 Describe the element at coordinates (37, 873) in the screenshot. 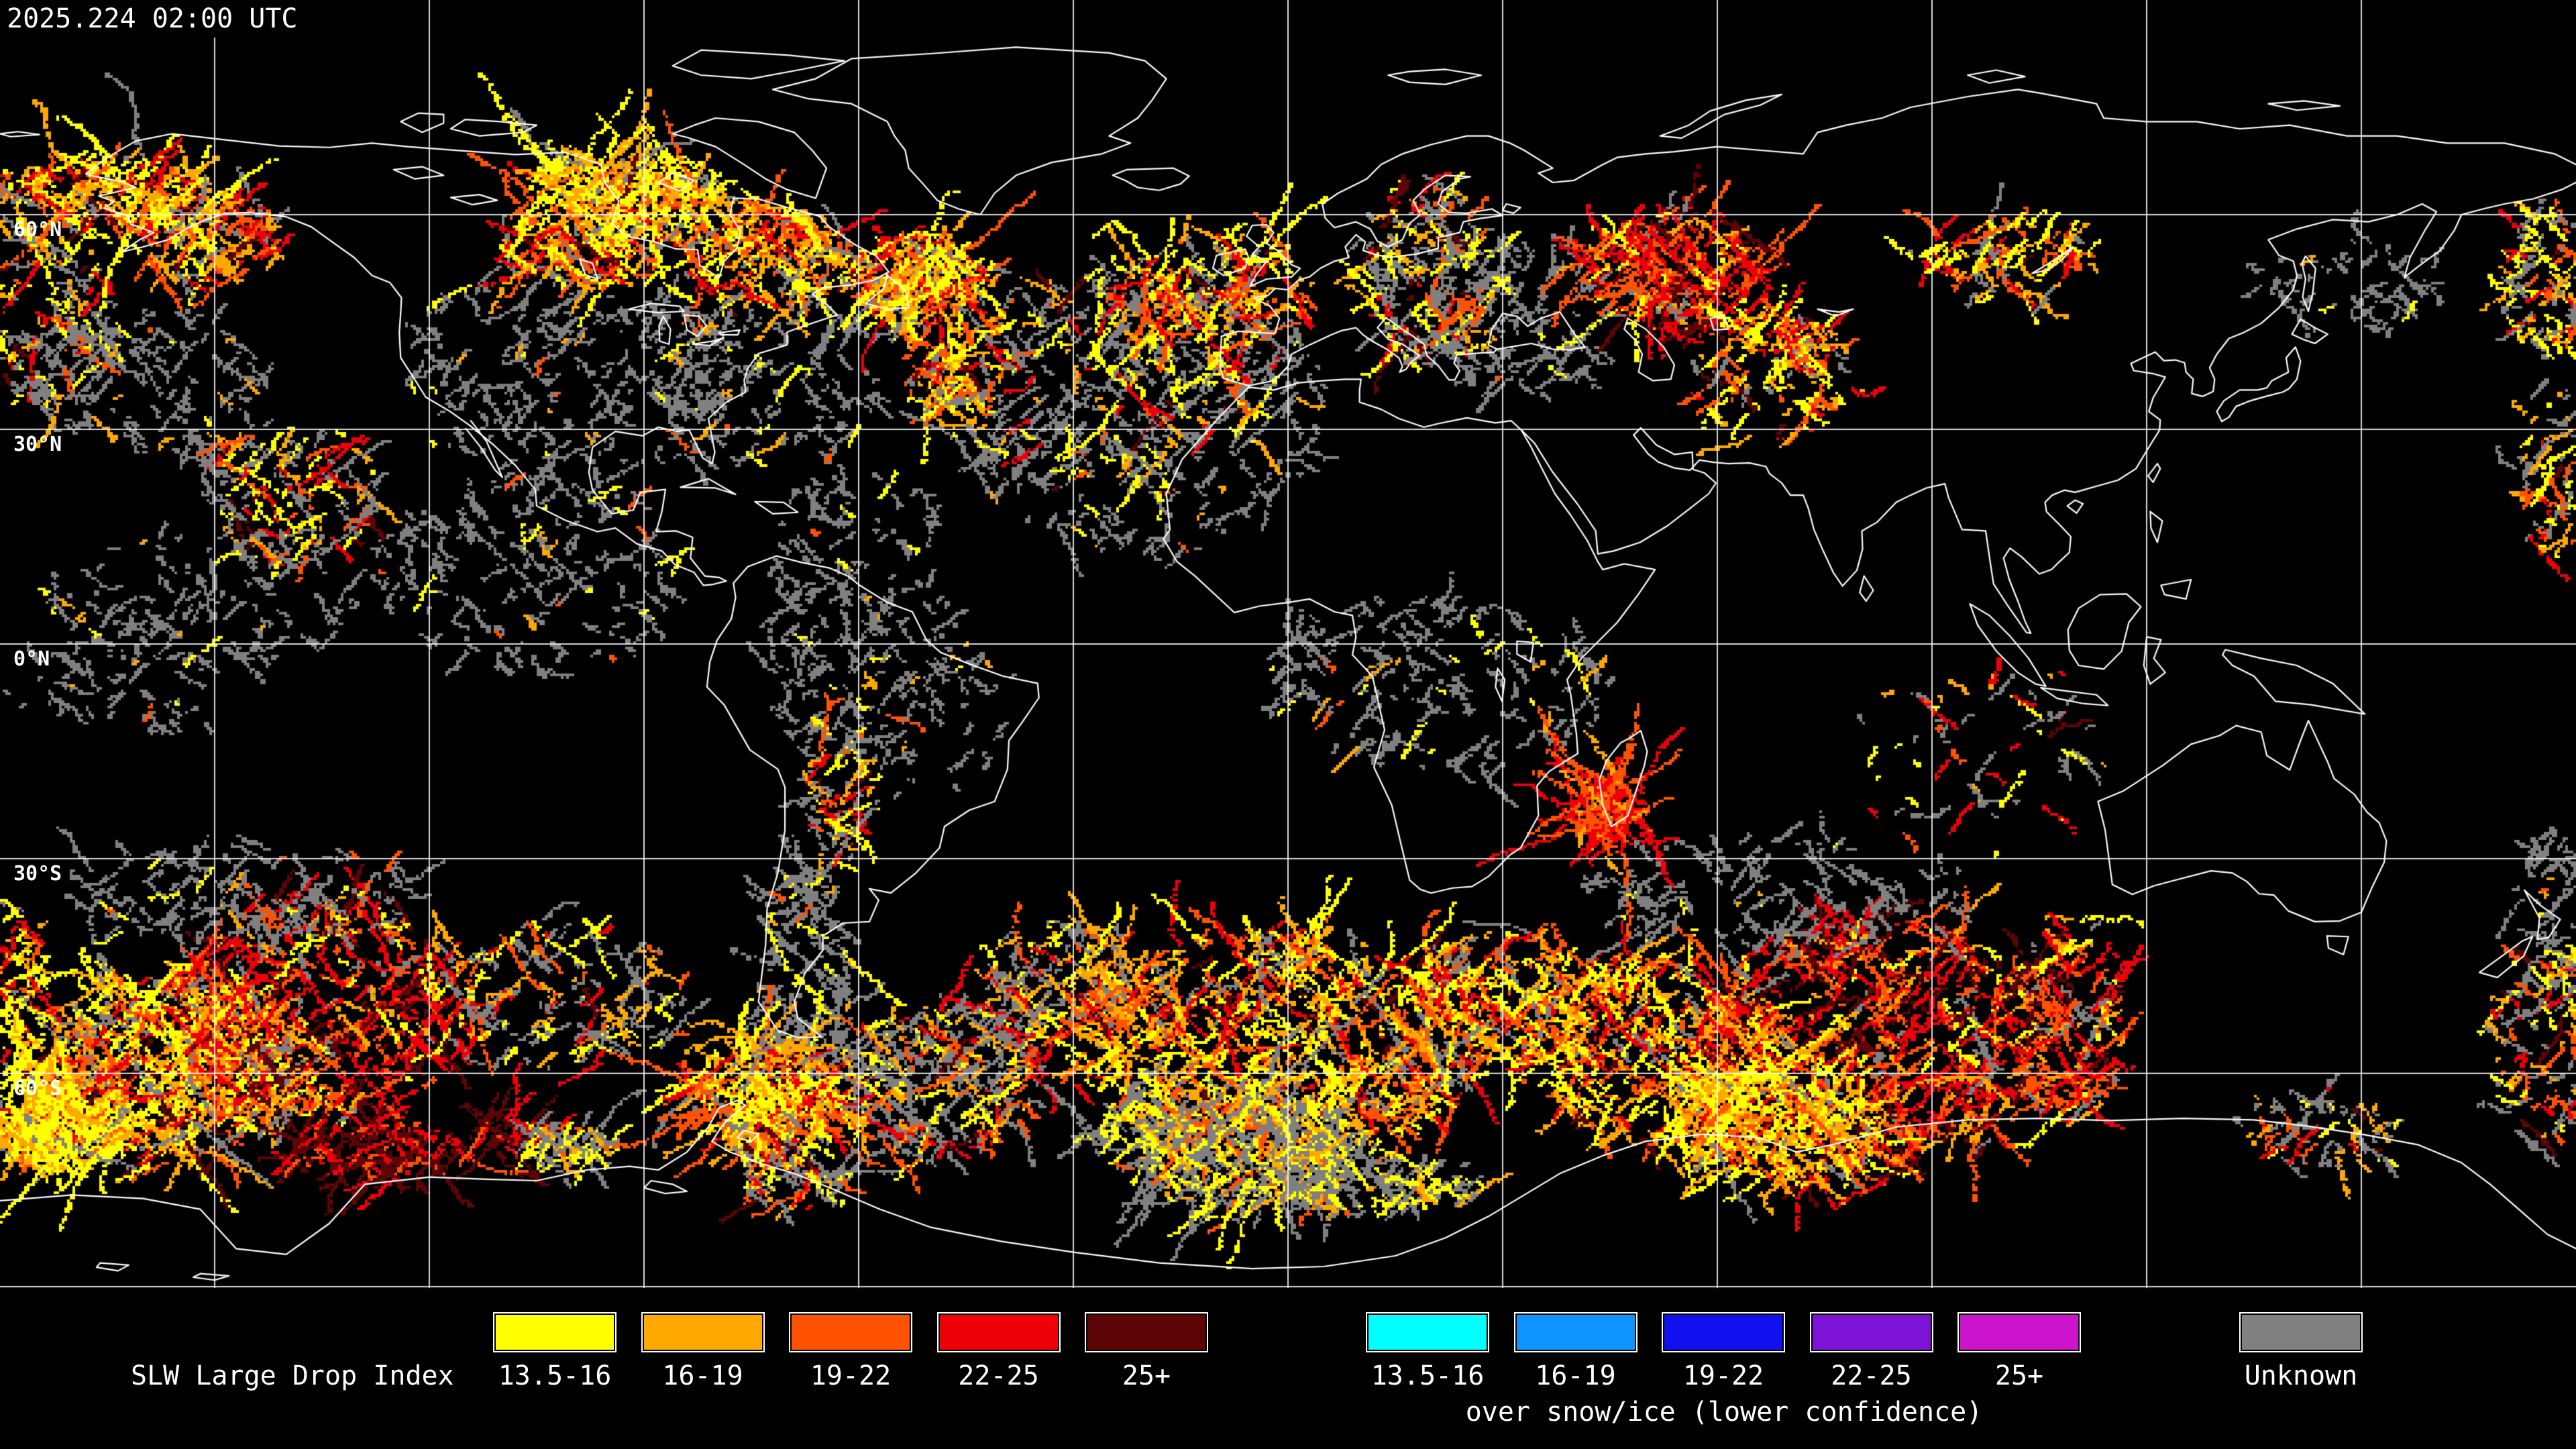

I see `lat-label: 30°S` at that location.